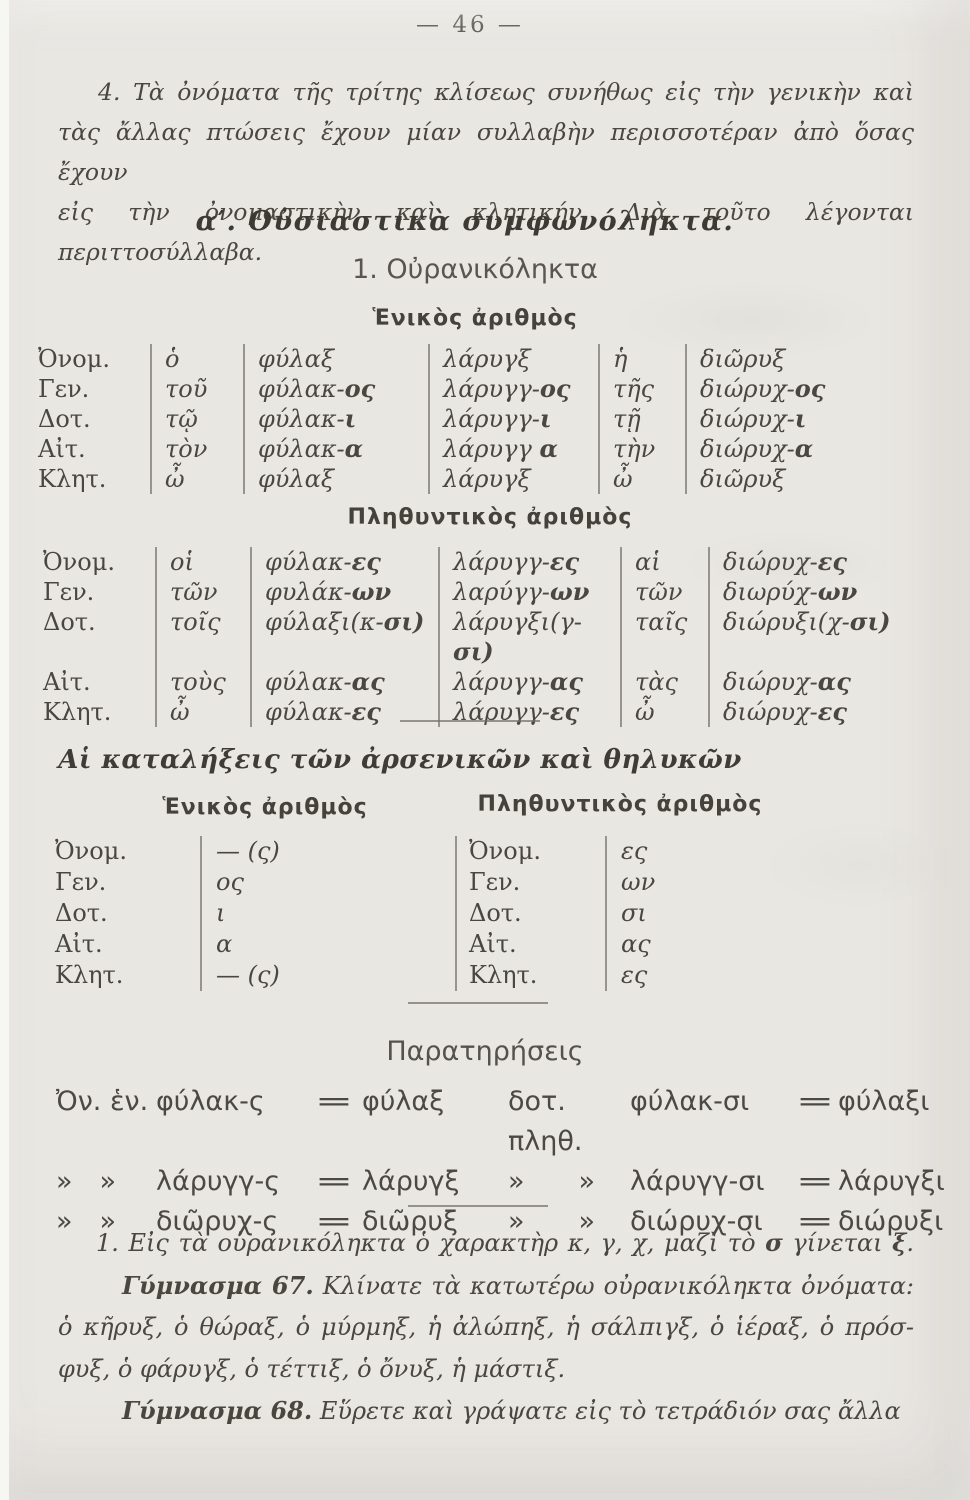  What do you see at coordinates (774, 1242) in the screenshot?
I see `highlight-letter: σ` at bounding box center [774, 1242].